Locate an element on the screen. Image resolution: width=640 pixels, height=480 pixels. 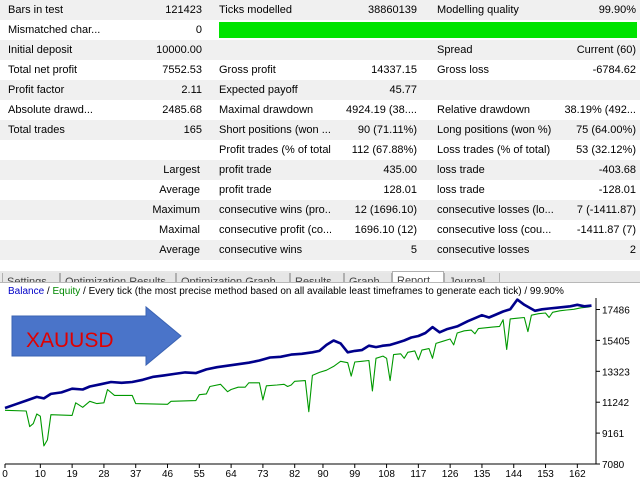
x-tick-label: 90 is located at coordinates (323, 474).